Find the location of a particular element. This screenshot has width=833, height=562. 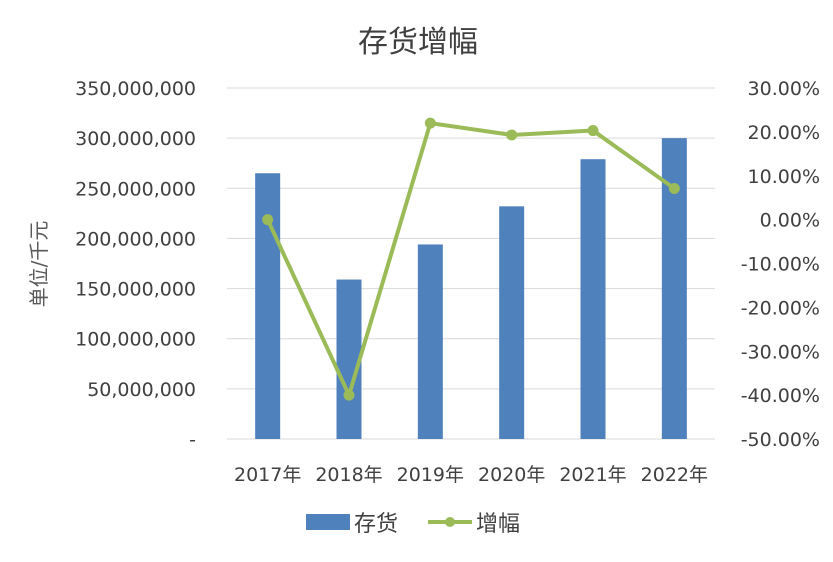

y2-tick-label: -10.00% is located at coordinates (780, 265).